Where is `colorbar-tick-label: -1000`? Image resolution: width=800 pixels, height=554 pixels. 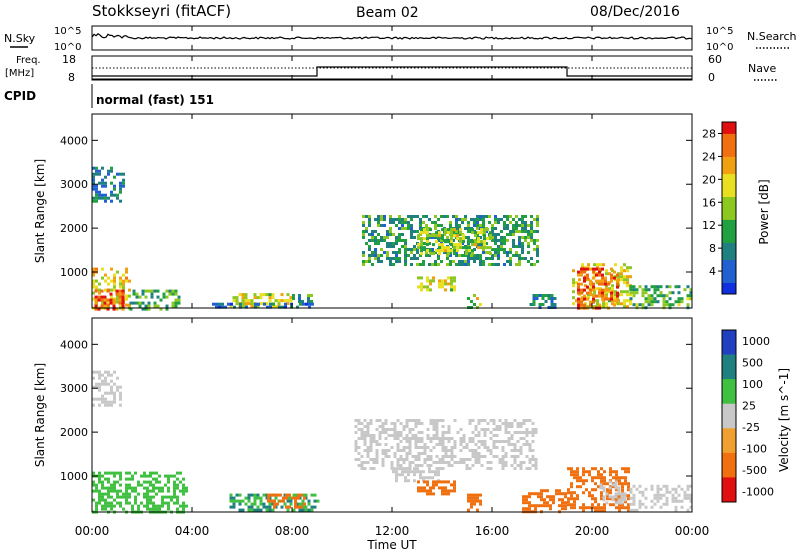 colorbar-tick-label: -1000 is located at coordinates (758, 491).